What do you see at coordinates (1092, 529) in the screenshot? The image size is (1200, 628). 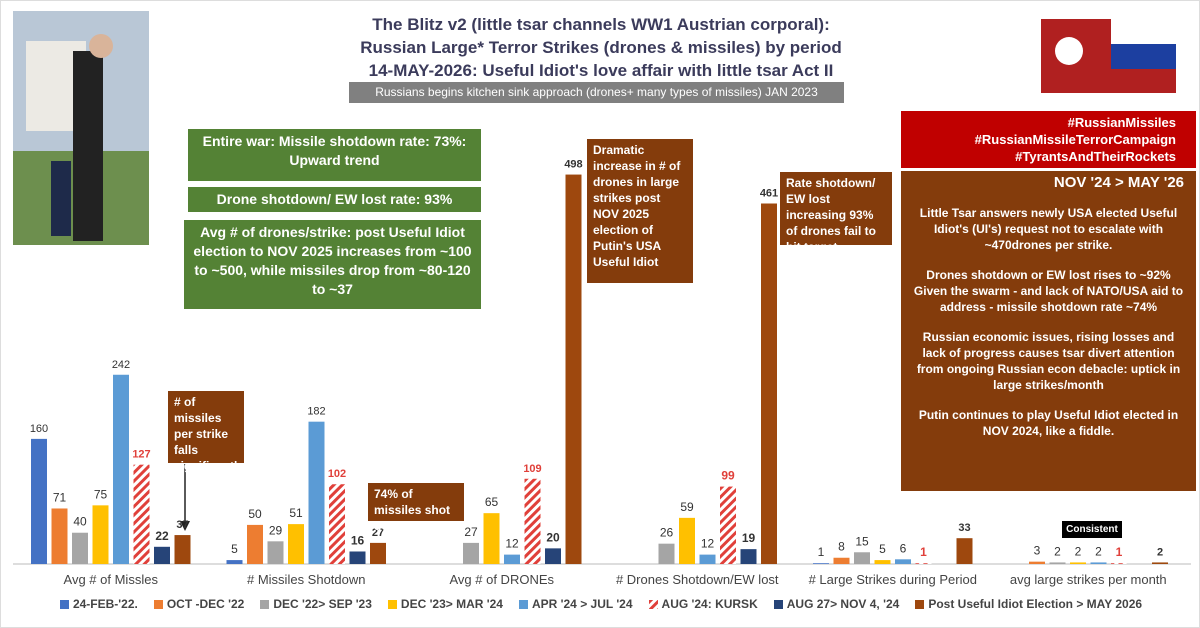 I see `callout: Consistent` at bounding box center [1092, 529].